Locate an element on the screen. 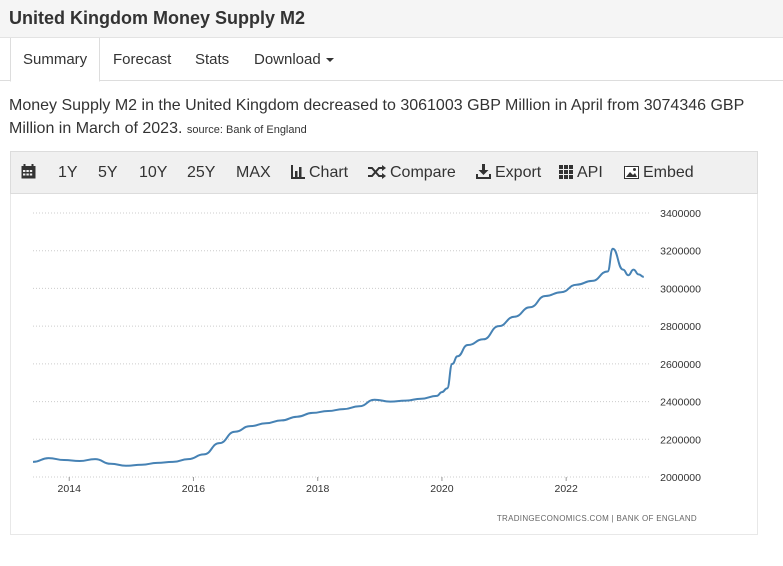 This screenshot has height=566, width=783. x-tick-label: 2022 is located at coordinates (566, 489).